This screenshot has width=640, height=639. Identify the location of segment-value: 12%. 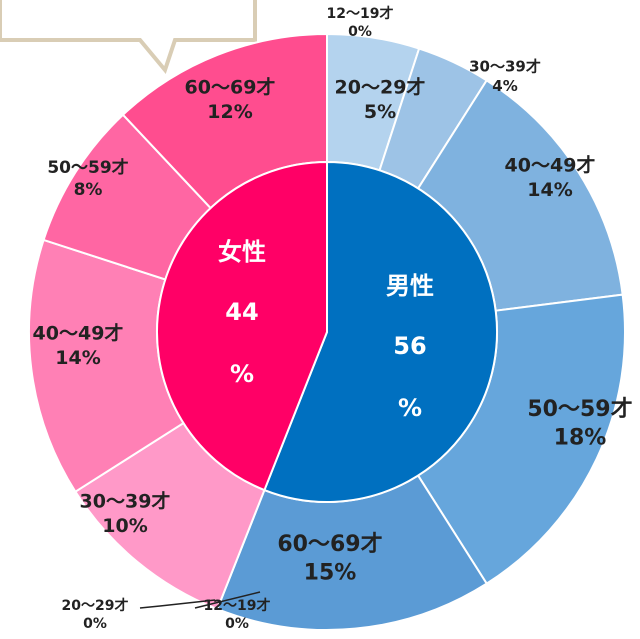
(229, 112).